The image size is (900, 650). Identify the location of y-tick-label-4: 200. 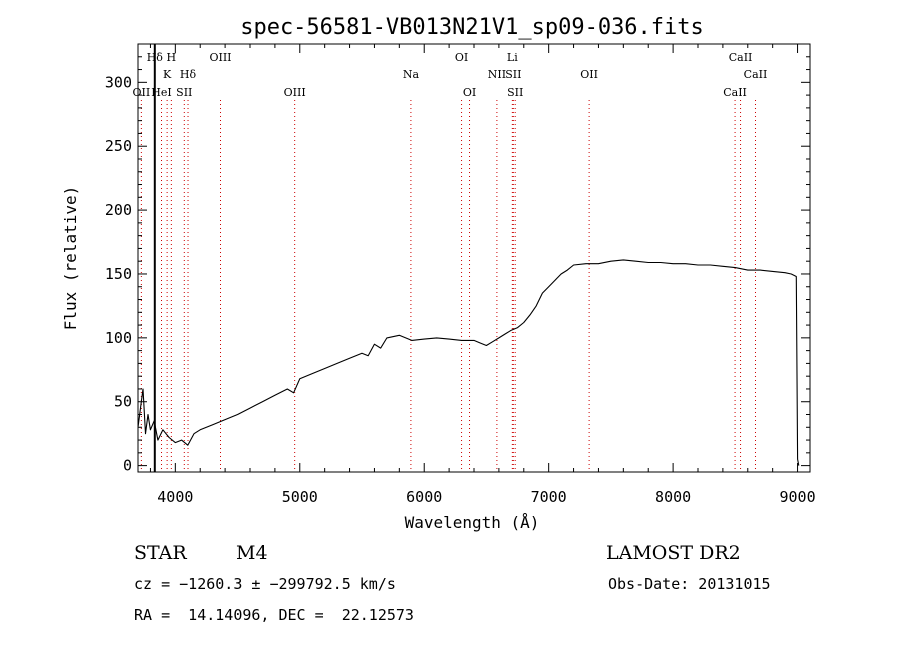
(118, 210).